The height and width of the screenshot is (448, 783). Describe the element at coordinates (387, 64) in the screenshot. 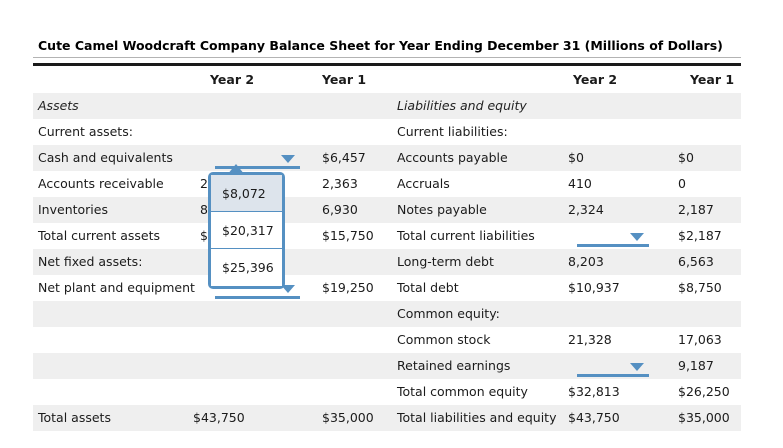

I see `title-rule-thick` at that location.